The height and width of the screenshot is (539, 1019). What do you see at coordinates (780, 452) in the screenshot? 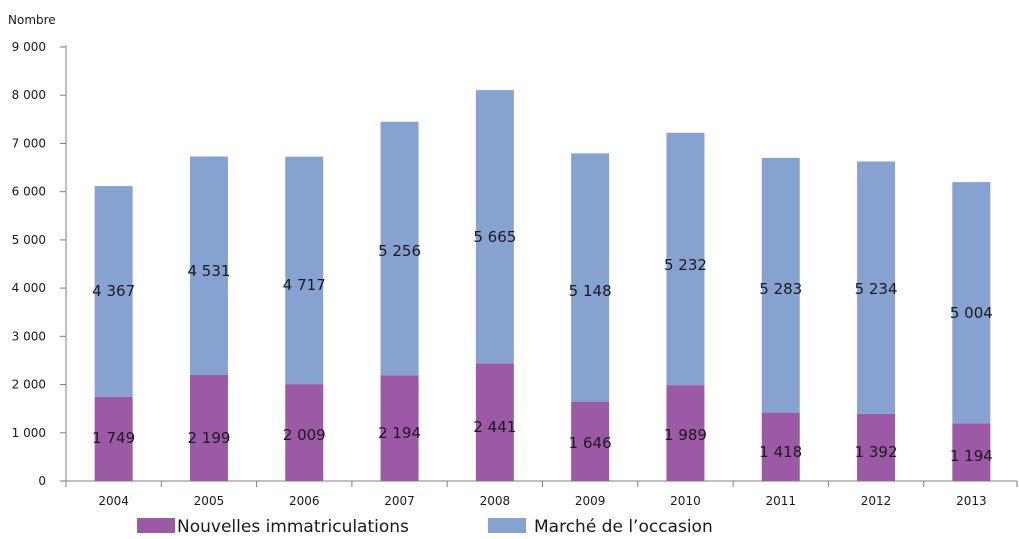
I see `data-label-nouvelles-2011: 1 418` at bounding box center [780, 452].